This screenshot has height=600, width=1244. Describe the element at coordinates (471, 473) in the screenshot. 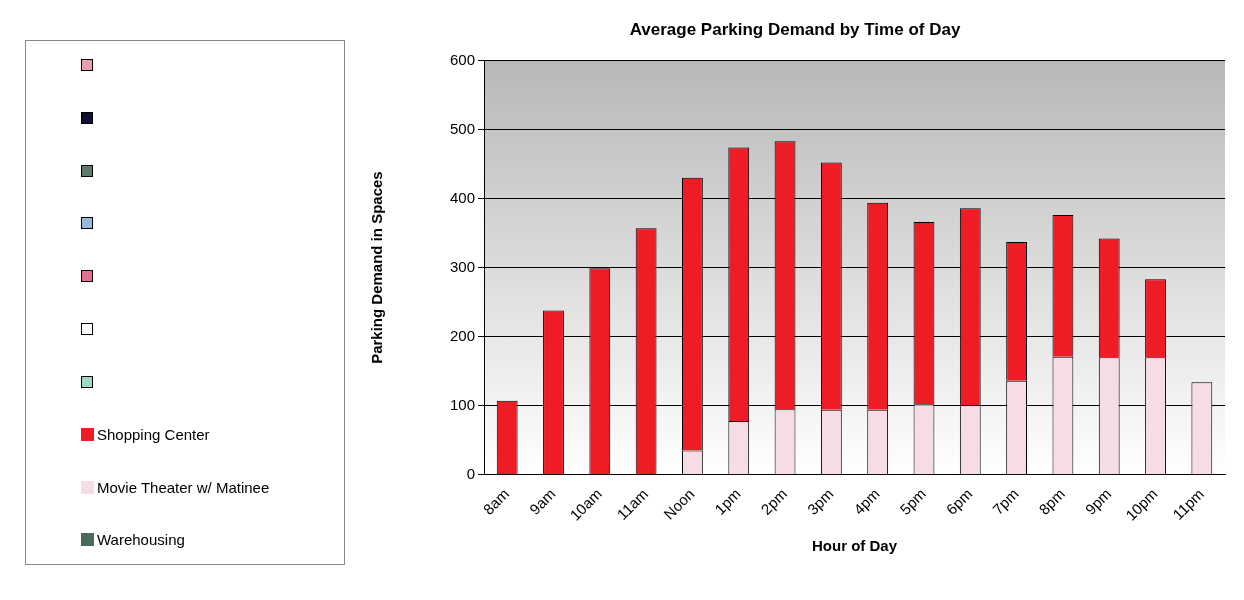

I see `y-tick-label: 0` at that location.